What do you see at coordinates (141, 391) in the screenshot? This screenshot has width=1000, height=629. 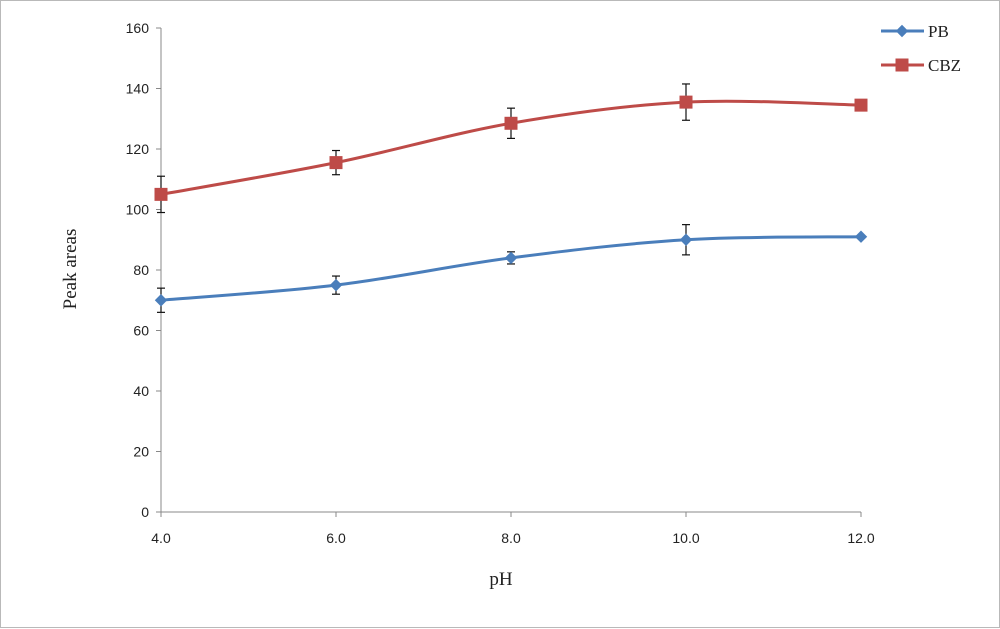 I see `y-tick-label: 40` at bounding box center [141, 391].